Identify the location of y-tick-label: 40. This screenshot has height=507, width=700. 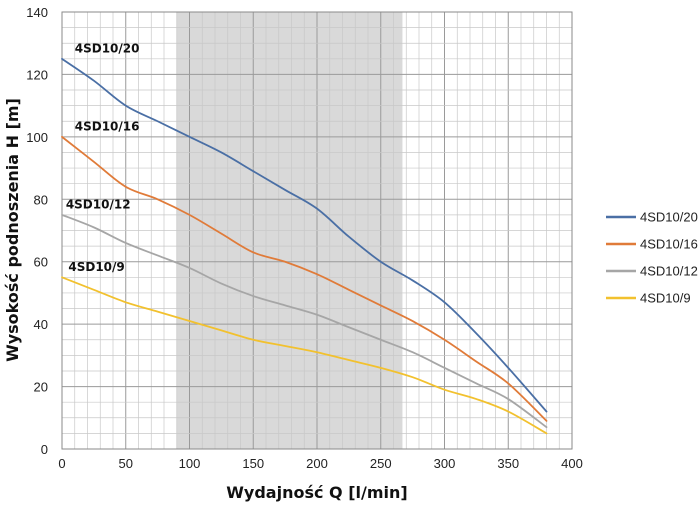
(41, 324).